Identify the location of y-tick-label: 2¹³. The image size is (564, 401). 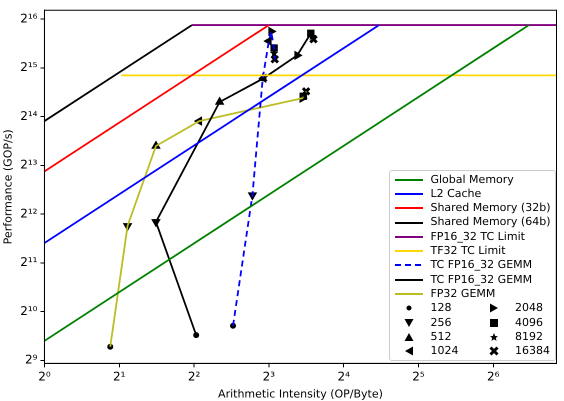
(29, 165).